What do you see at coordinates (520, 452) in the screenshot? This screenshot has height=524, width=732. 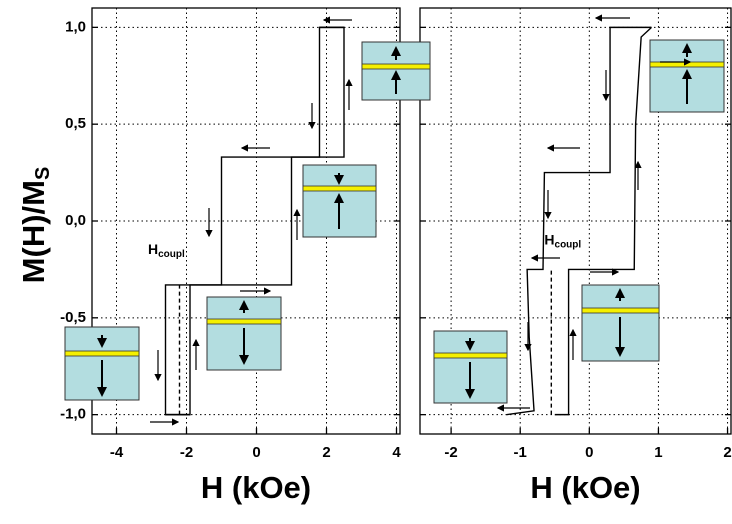 I see `x-tick-label: -1` at bounding box center [520, 452].